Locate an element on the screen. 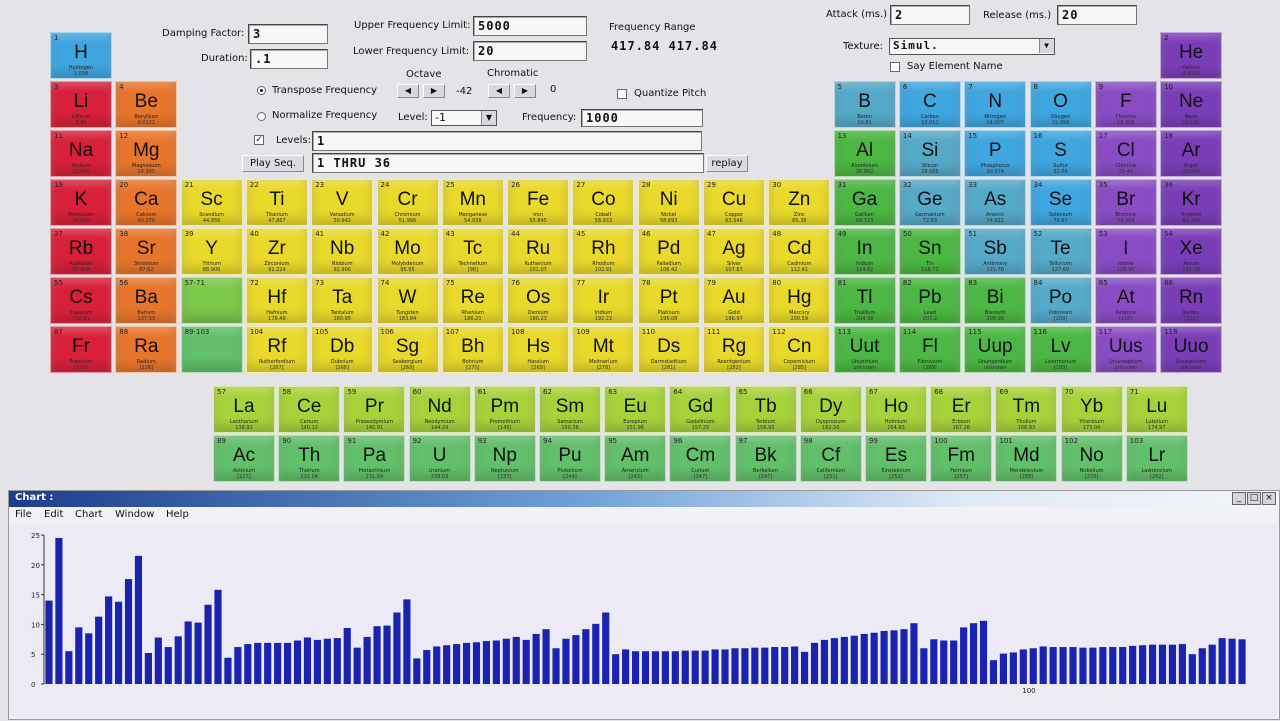 This screenshot has height=721, width=1280. element-ru: 44 Ru Ruthenium 101.07 is located at coordinates (538, 251).